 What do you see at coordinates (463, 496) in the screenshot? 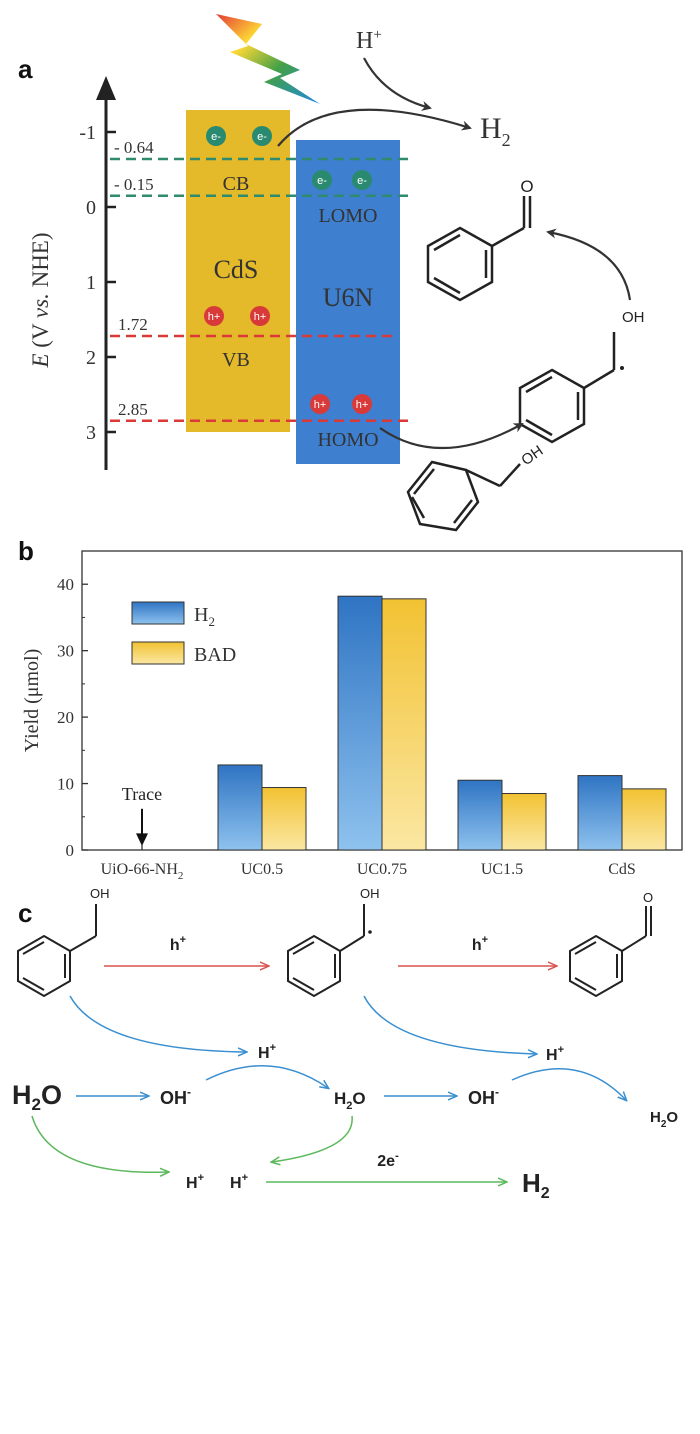
I see `benzyl-alcohol-structure` at bounding box center [463, 496].